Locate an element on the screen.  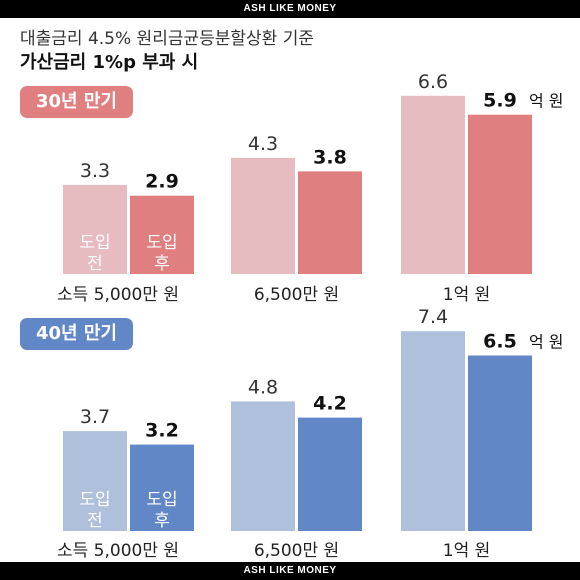
category-label-1-2: 1억 원 is located at coordinates (467, 551).